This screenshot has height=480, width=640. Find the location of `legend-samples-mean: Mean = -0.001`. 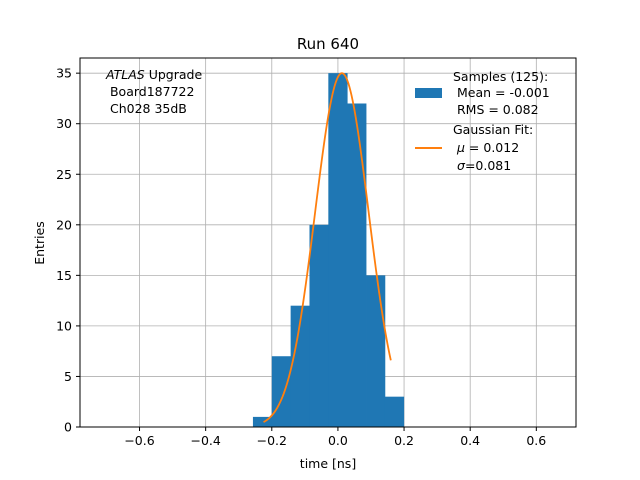

legend-samples-mean: Mean = -0.001 is located at coordinates (501, 92).